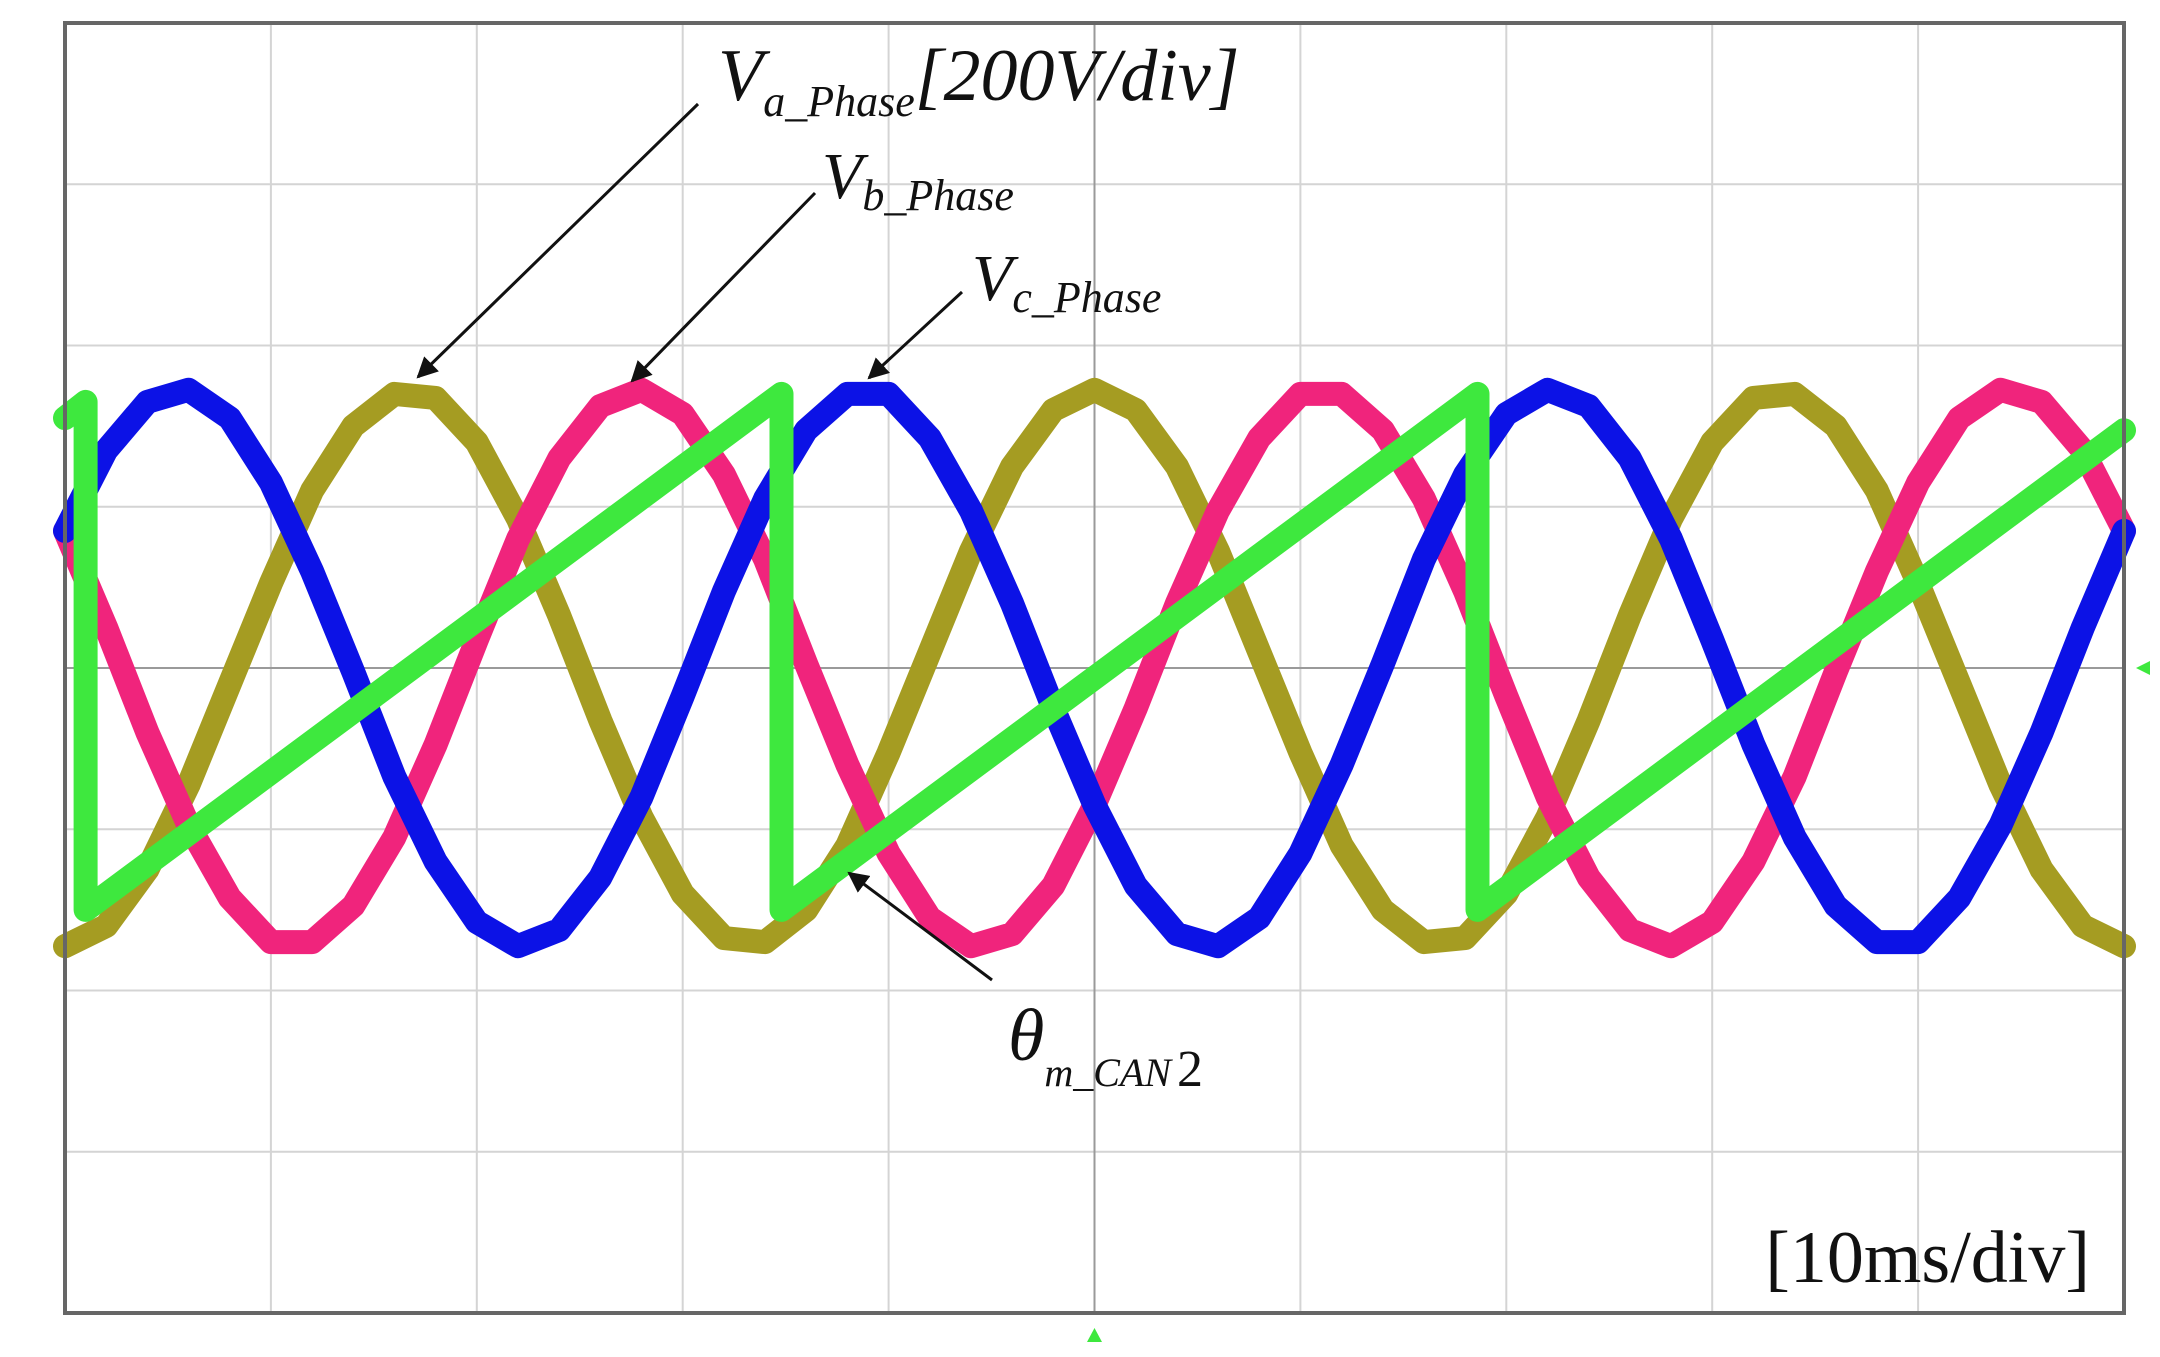 The image size is (2160, 1357). What do you see at coordinates (1026, 1036) in the screenshot?
I see `annotation-main: θ` at bounding box center [1026, 1036].